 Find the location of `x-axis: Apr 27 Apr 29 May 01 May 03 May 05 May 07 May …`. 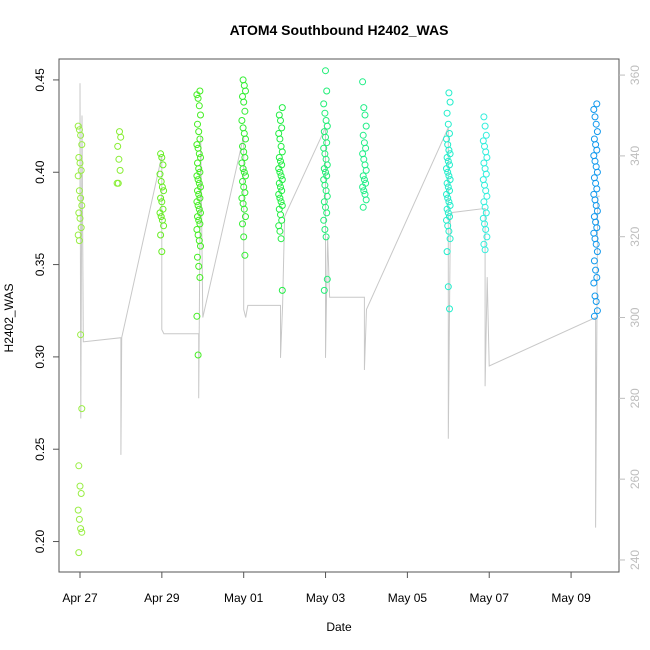

x-axis: Apr 27 Apr 29 May 01 May 03 May 05 May 07 May … is located at coordinates (326, 588).